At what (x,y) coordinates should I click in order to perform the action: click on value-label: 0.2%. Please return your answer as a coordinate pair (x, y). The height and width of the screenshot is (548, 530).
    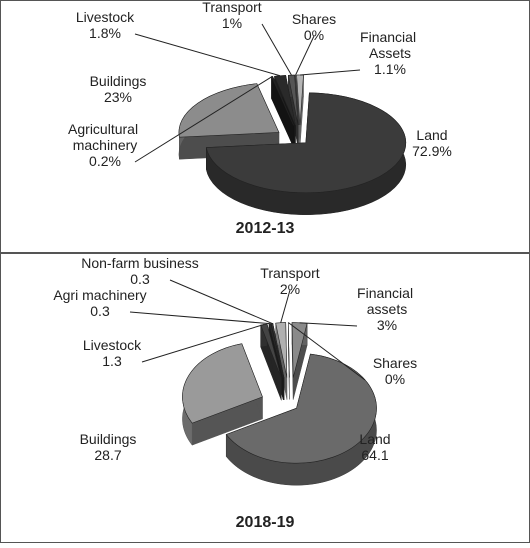
    Looking at the image, I should click on (105, 161).